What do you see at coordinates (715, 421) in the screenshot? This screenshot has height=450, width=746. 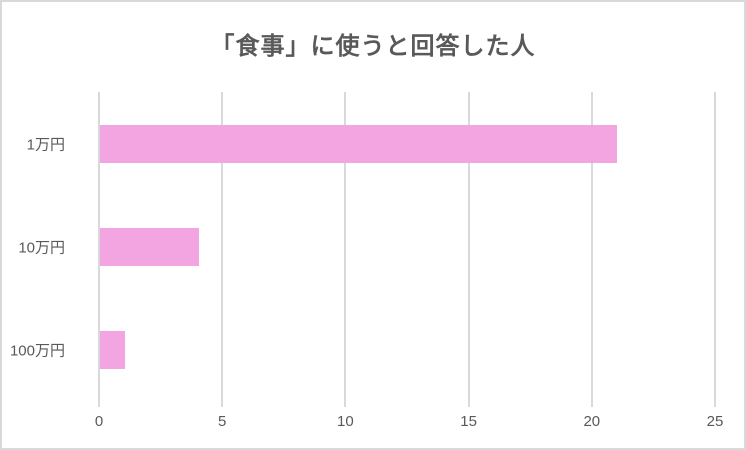 I see `x-axis-tick-label: 25` at bounding box center [715, 421].